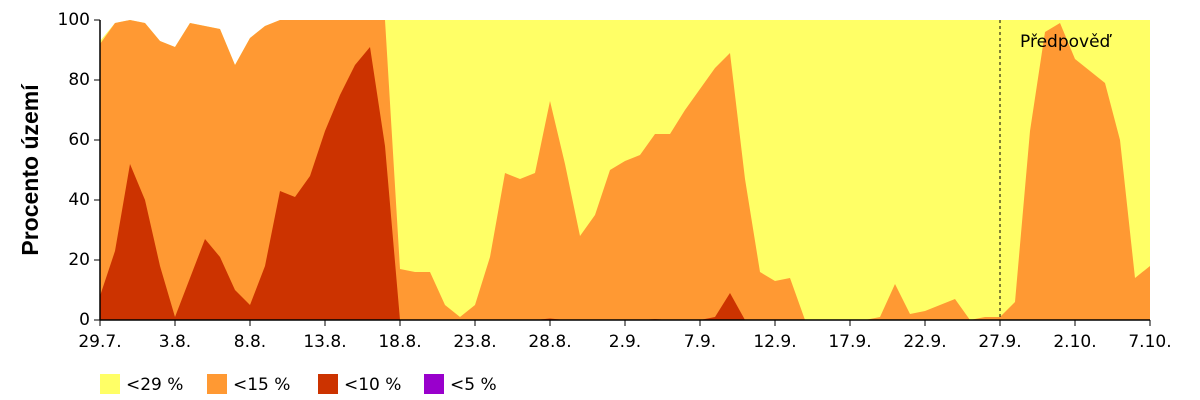 The image size is (1200, 400). Describe the element at coordinates (79, 140) in the screenshot. I see `y-tick-label: 60` at that location.